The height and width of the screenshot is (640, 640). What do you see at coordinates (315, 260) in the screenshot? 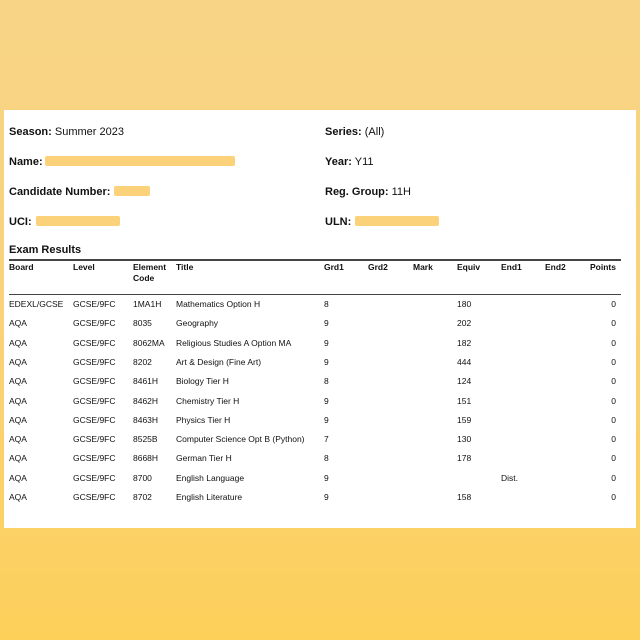
I see `header-rule` at bounding box center [315, 260].